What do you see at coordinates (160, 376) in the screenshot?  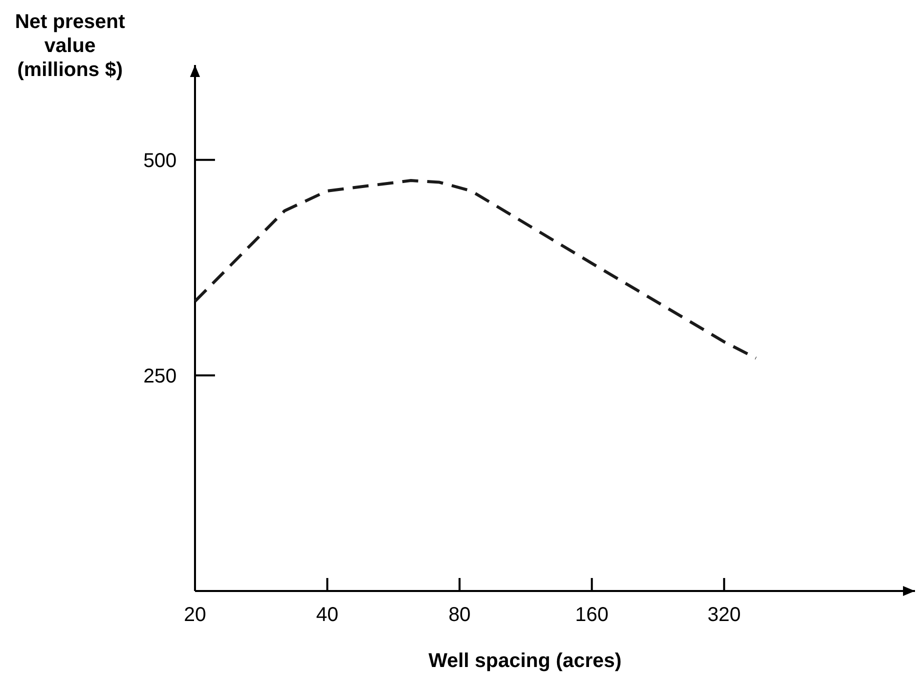 I see `y-tick-label: 250` at bounding box center [160, 376].